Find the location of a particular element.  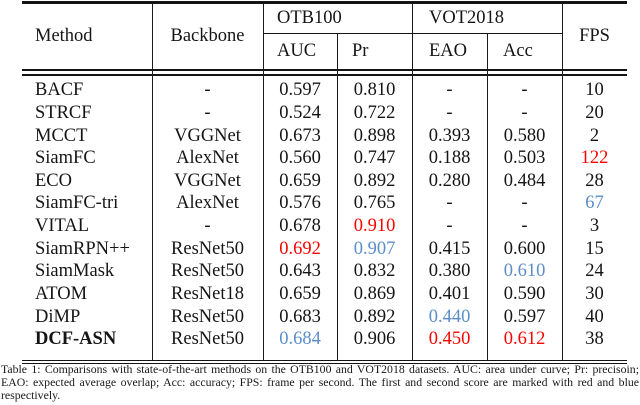

header-backbone: Backbone is located at coordinates (207, 36).